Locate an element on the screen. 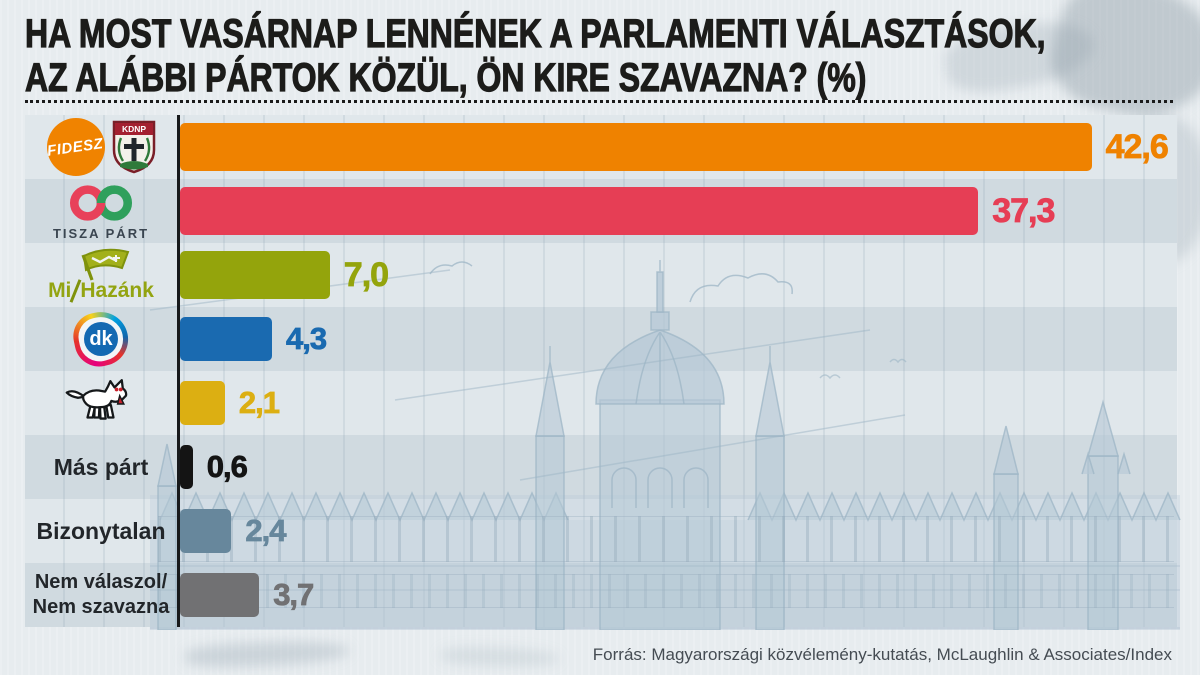 The image size is (1200, 675). kdnp-shield-logo: KDNP is located at coordinates (133, 147).